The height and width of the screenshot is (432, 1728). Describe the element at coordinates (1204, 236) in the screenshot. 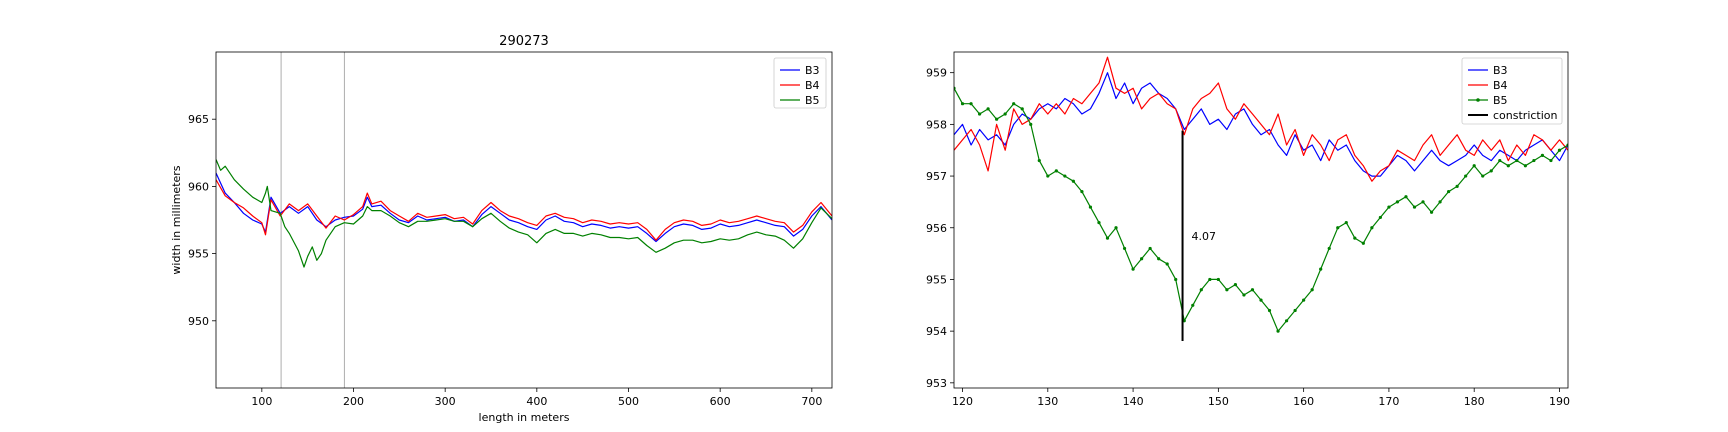

I see `constriction-label: 4.07` at that location.